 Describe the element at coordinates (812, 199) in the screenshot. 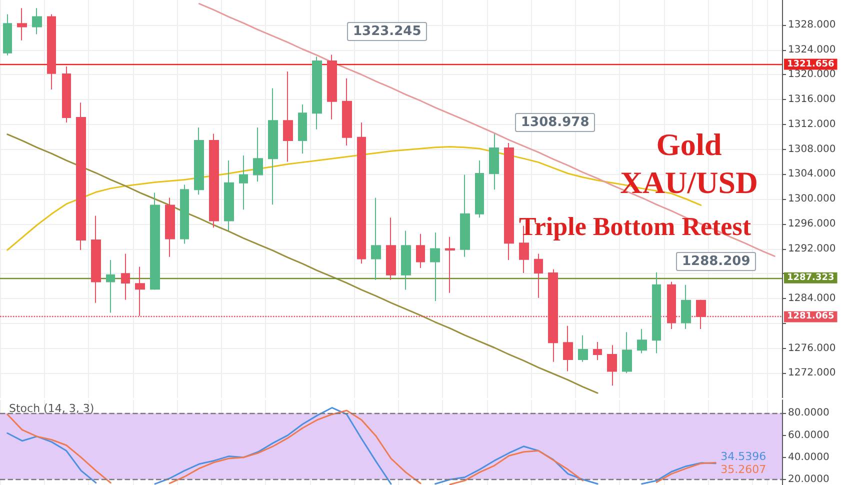

I see `y-tick-label: 1300.000` at that location.